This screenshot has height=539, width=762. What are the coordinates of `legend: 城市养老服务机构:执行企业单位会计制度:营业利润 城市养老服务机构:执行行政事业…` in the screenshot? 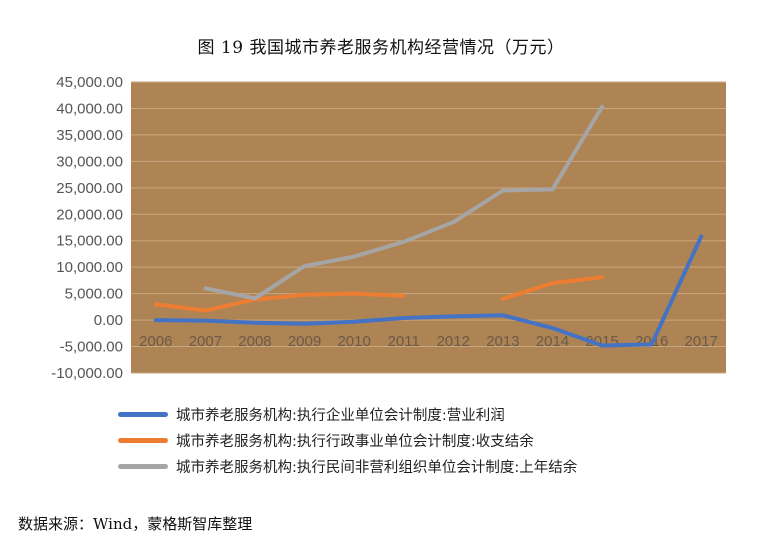 It's located at (347, 441).